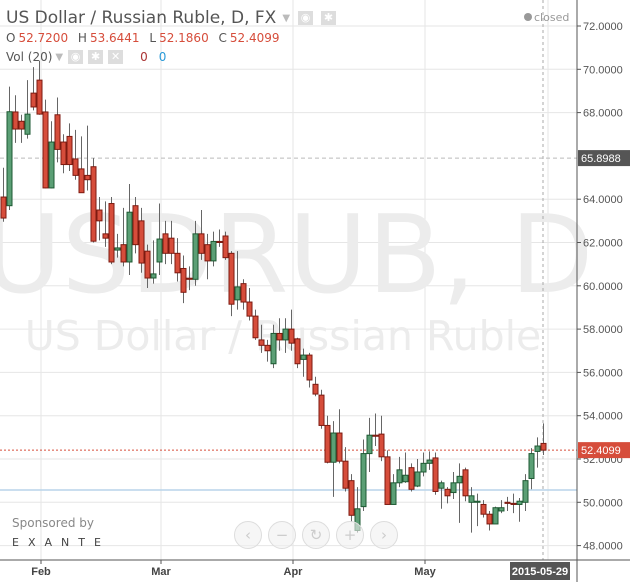 The width and height of the screenshot is (630, 582). I want to click on date-label-bg, so click(540, 571).